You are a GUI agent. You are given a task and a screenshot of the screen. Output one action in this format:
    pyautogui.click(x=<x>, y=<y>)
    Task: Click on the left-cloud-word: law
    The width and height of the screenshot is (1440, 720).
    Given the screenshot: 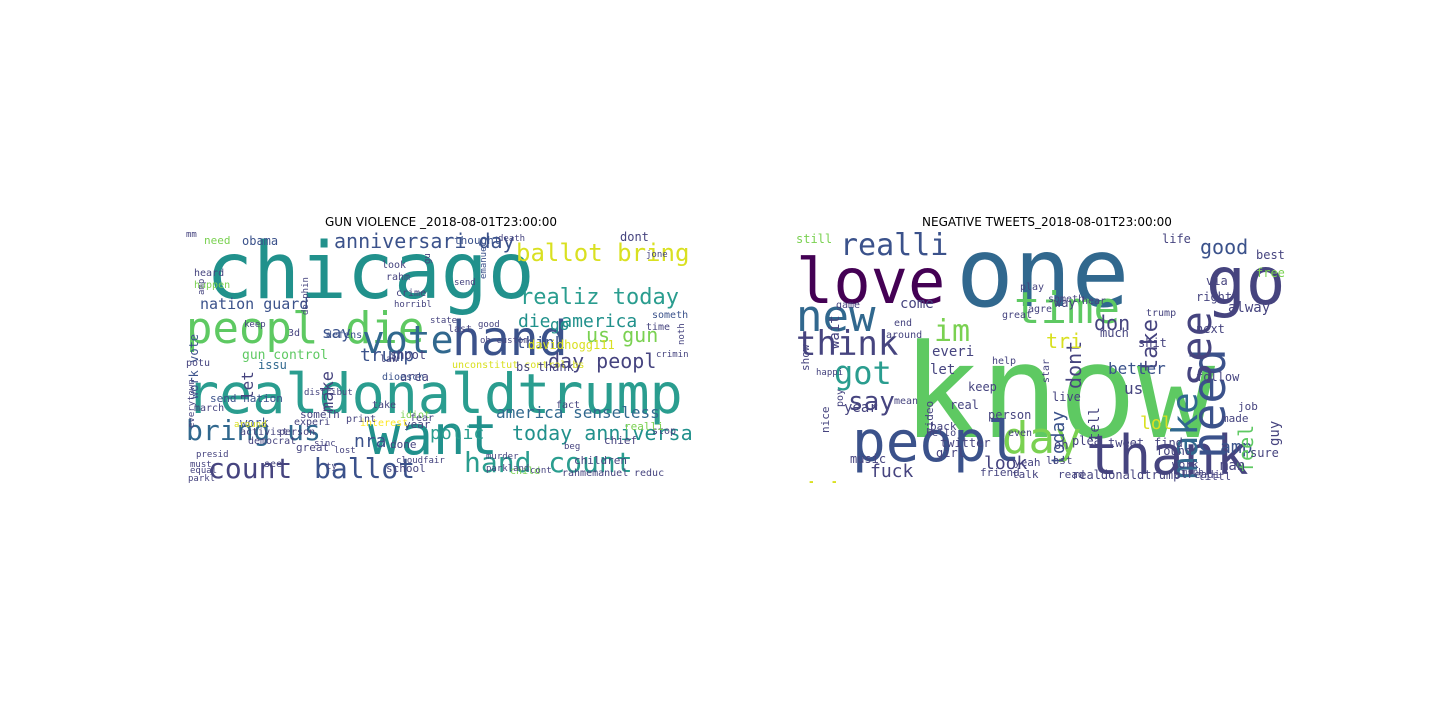 What is the action you would take?
    pyautogui.click(x=389, y=359)
    